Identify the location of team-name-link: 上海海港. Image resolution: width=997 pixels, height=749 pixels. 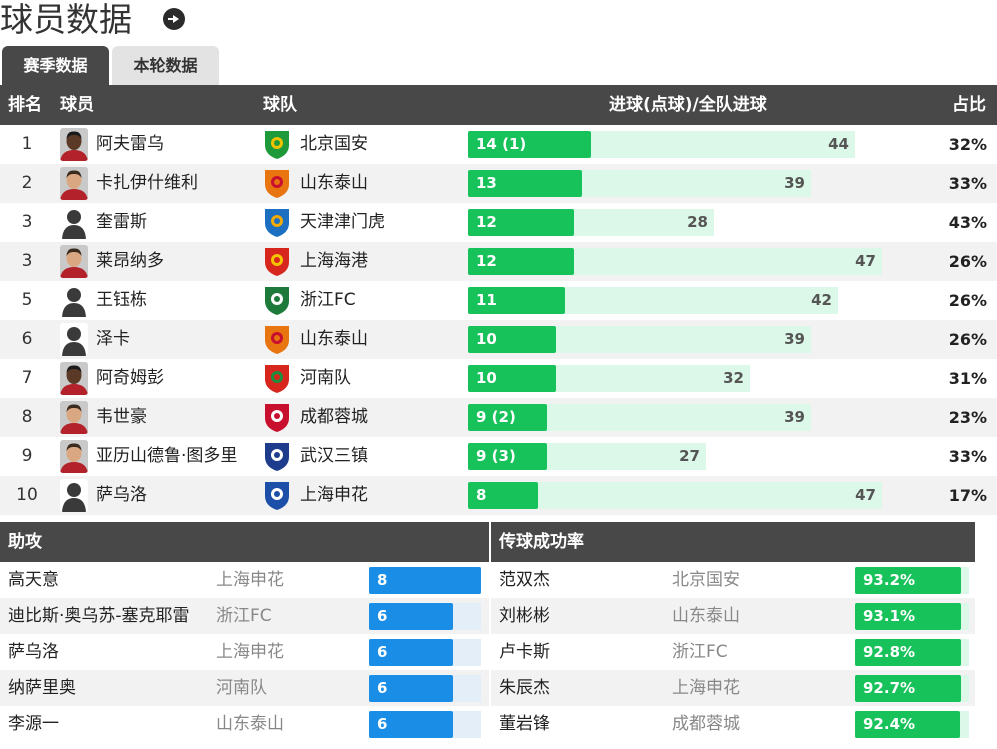
(334, 261).